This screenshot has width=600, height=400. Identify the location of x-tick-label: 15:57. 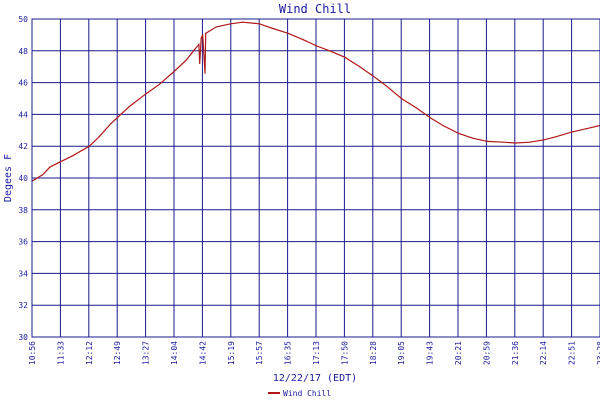
(259, 353).